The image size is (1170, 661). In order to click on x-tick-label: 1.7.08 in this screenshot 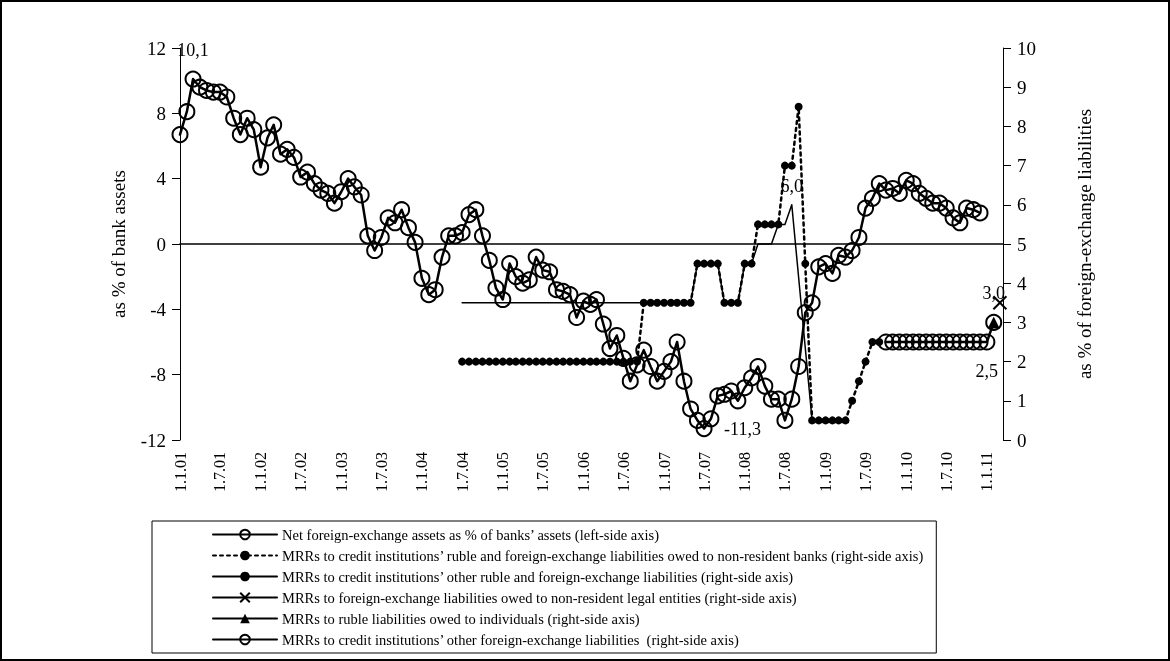, I will do `click(785, 472)`.